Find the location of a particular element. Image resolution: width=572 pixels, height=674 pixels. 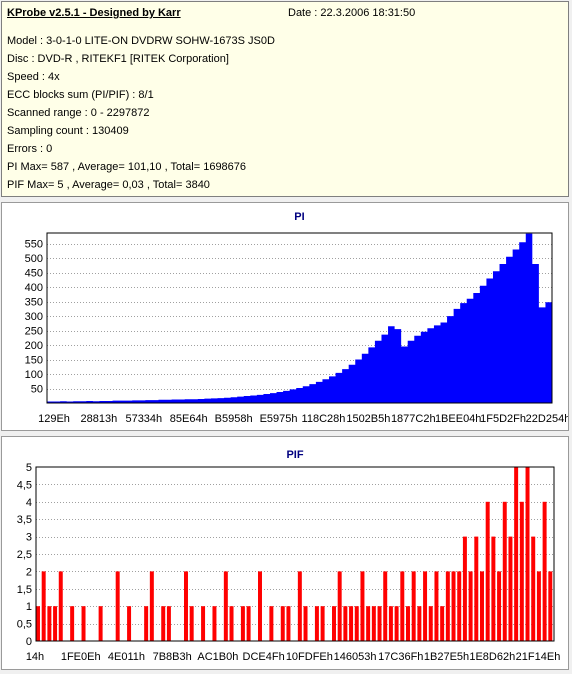

app-title: KProbe v2.5.1 - Designed by Karr is located at coordinates (94, 13).